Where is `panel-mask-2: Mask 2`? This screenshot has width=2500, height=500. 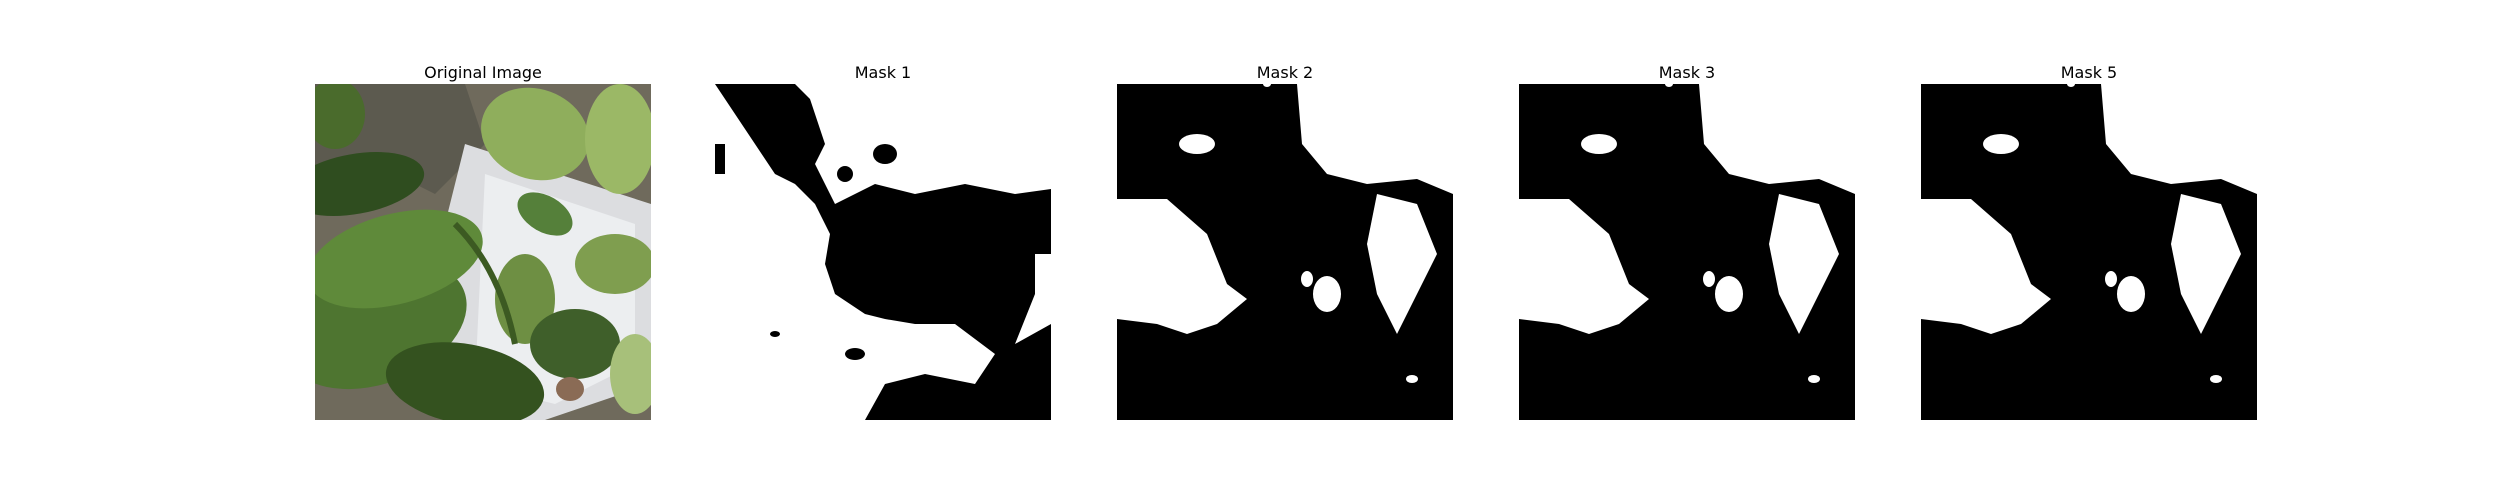 panel-mask-2: Mask 2 is located at coordinates (1285, 241).